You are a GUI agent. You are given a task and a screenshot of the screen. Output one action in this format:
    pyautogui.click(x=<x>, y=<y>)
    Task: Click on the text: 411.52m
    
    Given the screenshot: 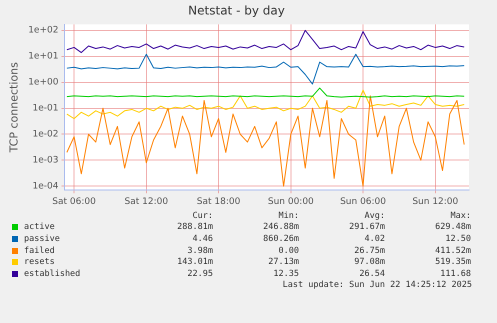 What is the action you would take?
    pyautogui.click(x=452, y=251)
    